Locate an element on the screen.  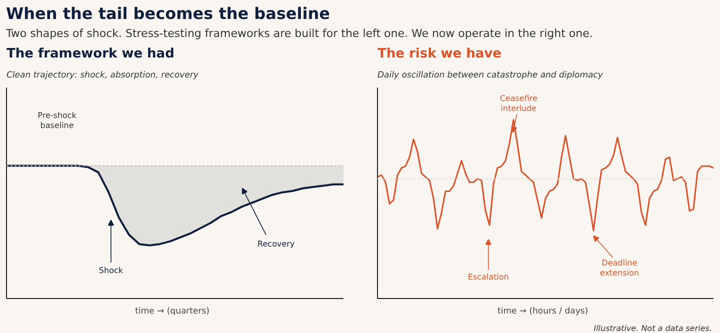
chart-title: The framework we had is located at coordinates (90, 54).